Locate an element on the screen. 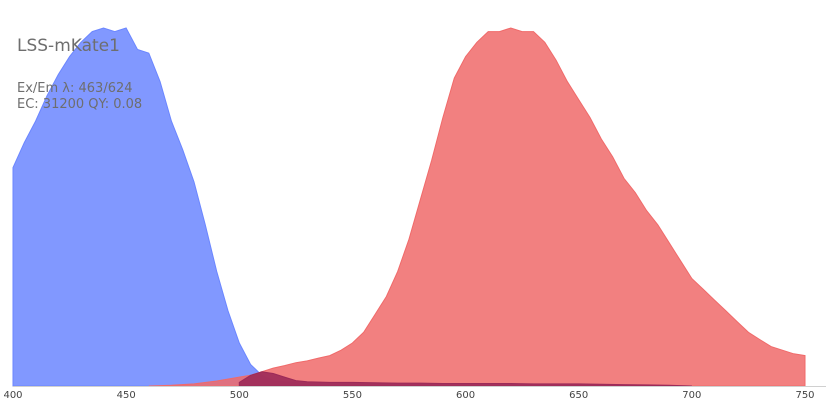 The height and width of the screenshot is (420, 840). ex-em-label: Ex/Em λ: 463/624 is located at coordinates (75, 88).